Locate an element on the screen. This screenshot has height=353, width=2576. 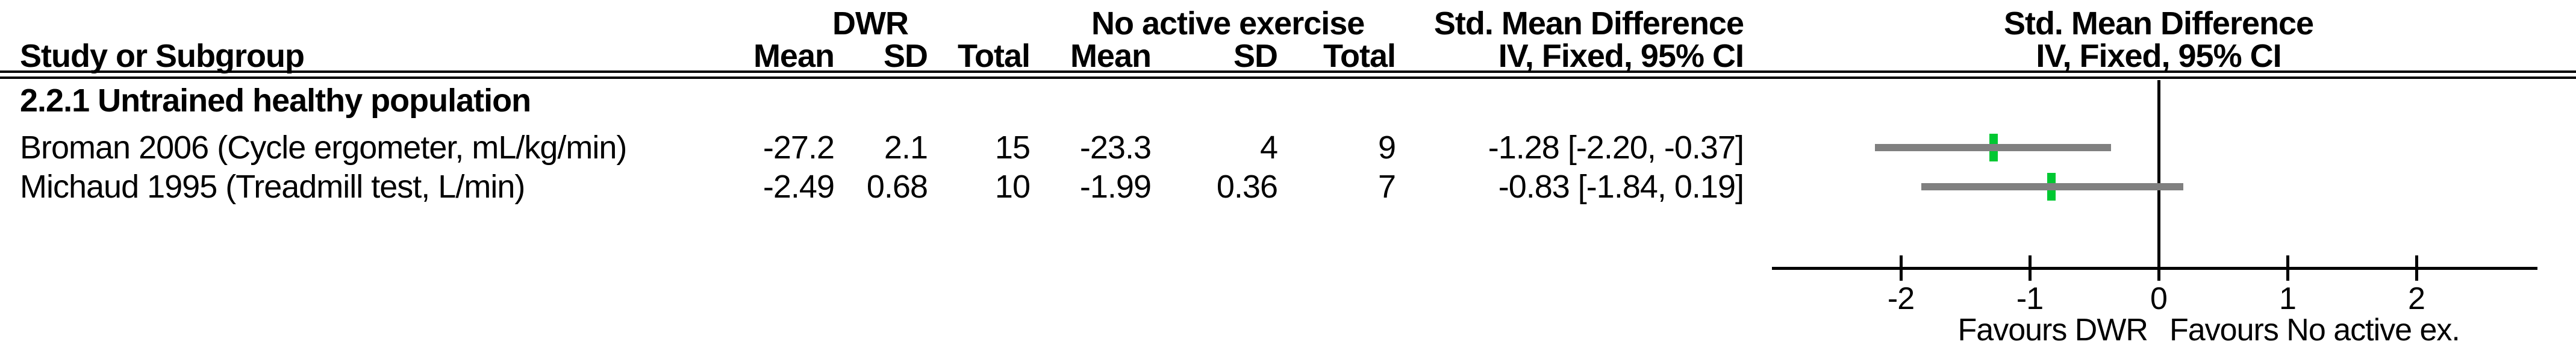
column-header-mean-2: Mean is located at coordinates (1111, 56).